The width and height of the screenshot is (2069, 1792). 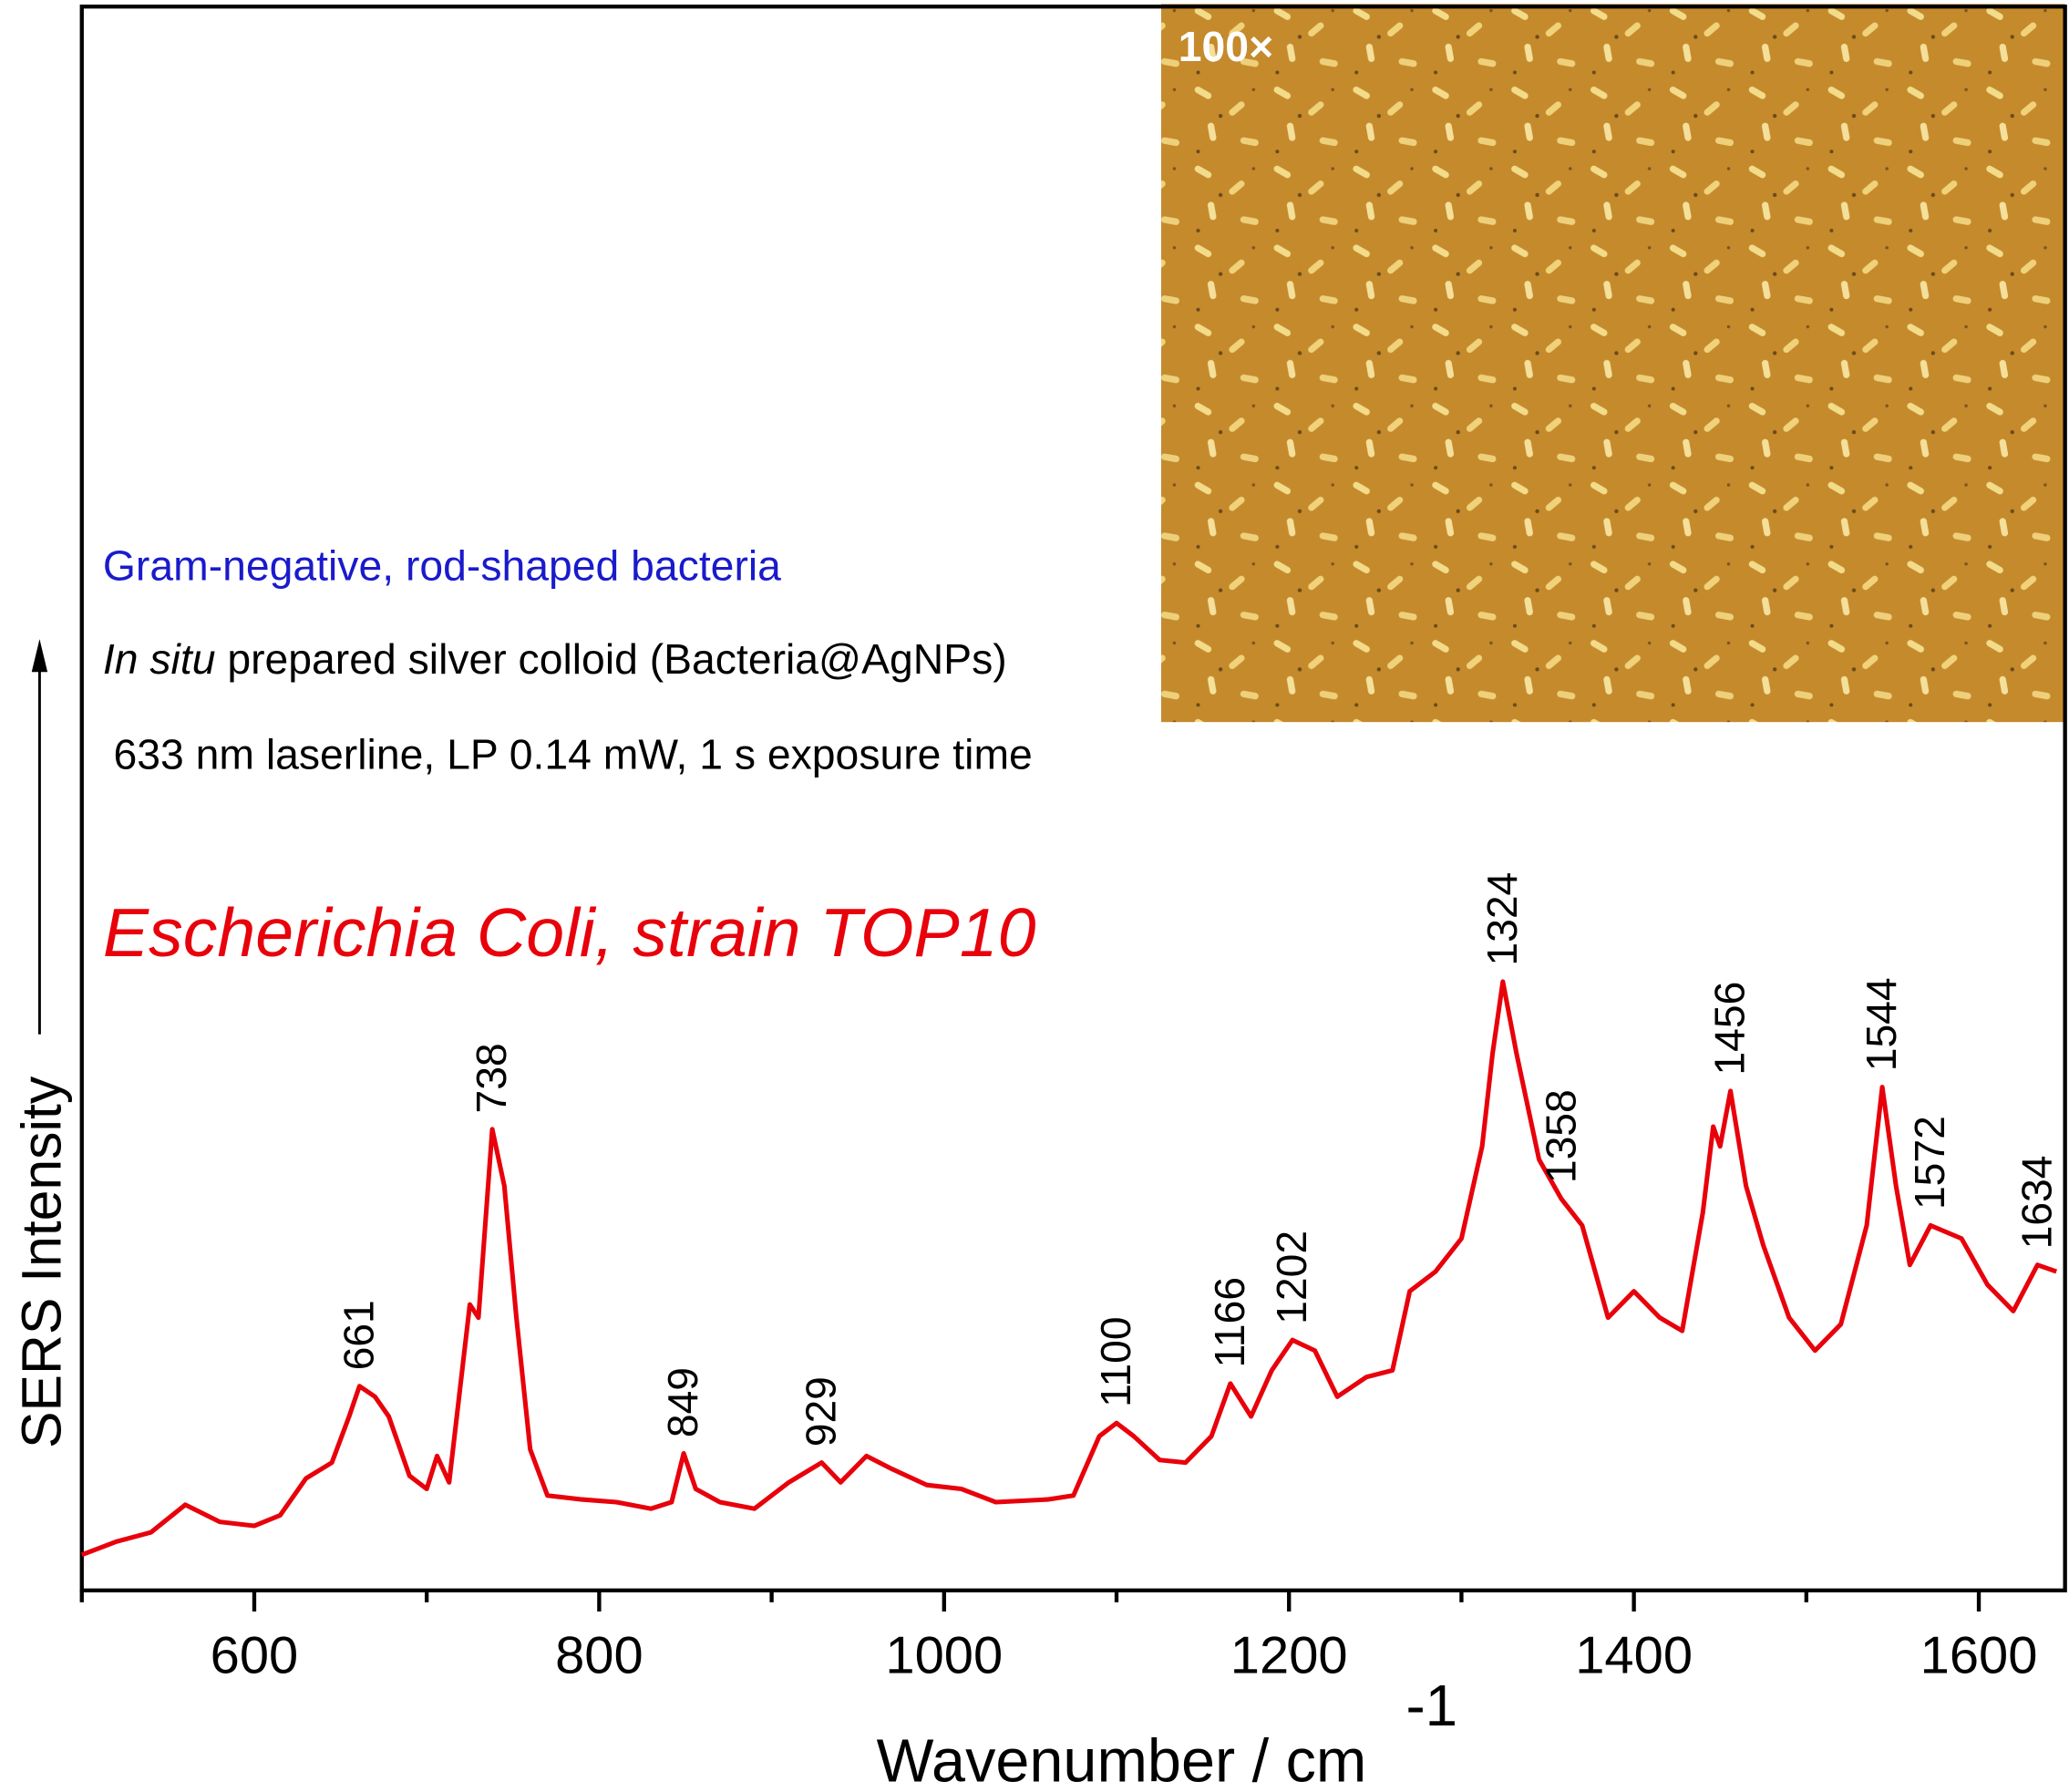 What do you see at coordinates (1116, 1361) in the screenshot?
I see `peak-label: 1100` at bounding box center [1116, 1361].